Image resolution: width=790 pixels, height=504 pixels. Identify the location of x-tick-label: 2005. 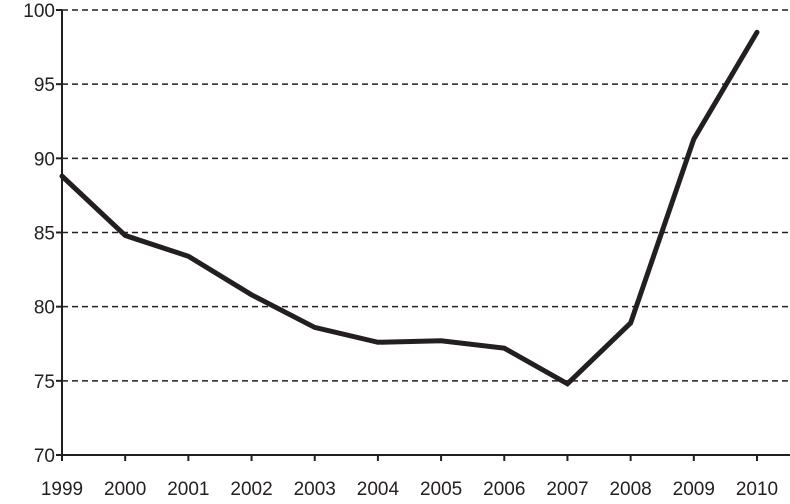
(441, 489).